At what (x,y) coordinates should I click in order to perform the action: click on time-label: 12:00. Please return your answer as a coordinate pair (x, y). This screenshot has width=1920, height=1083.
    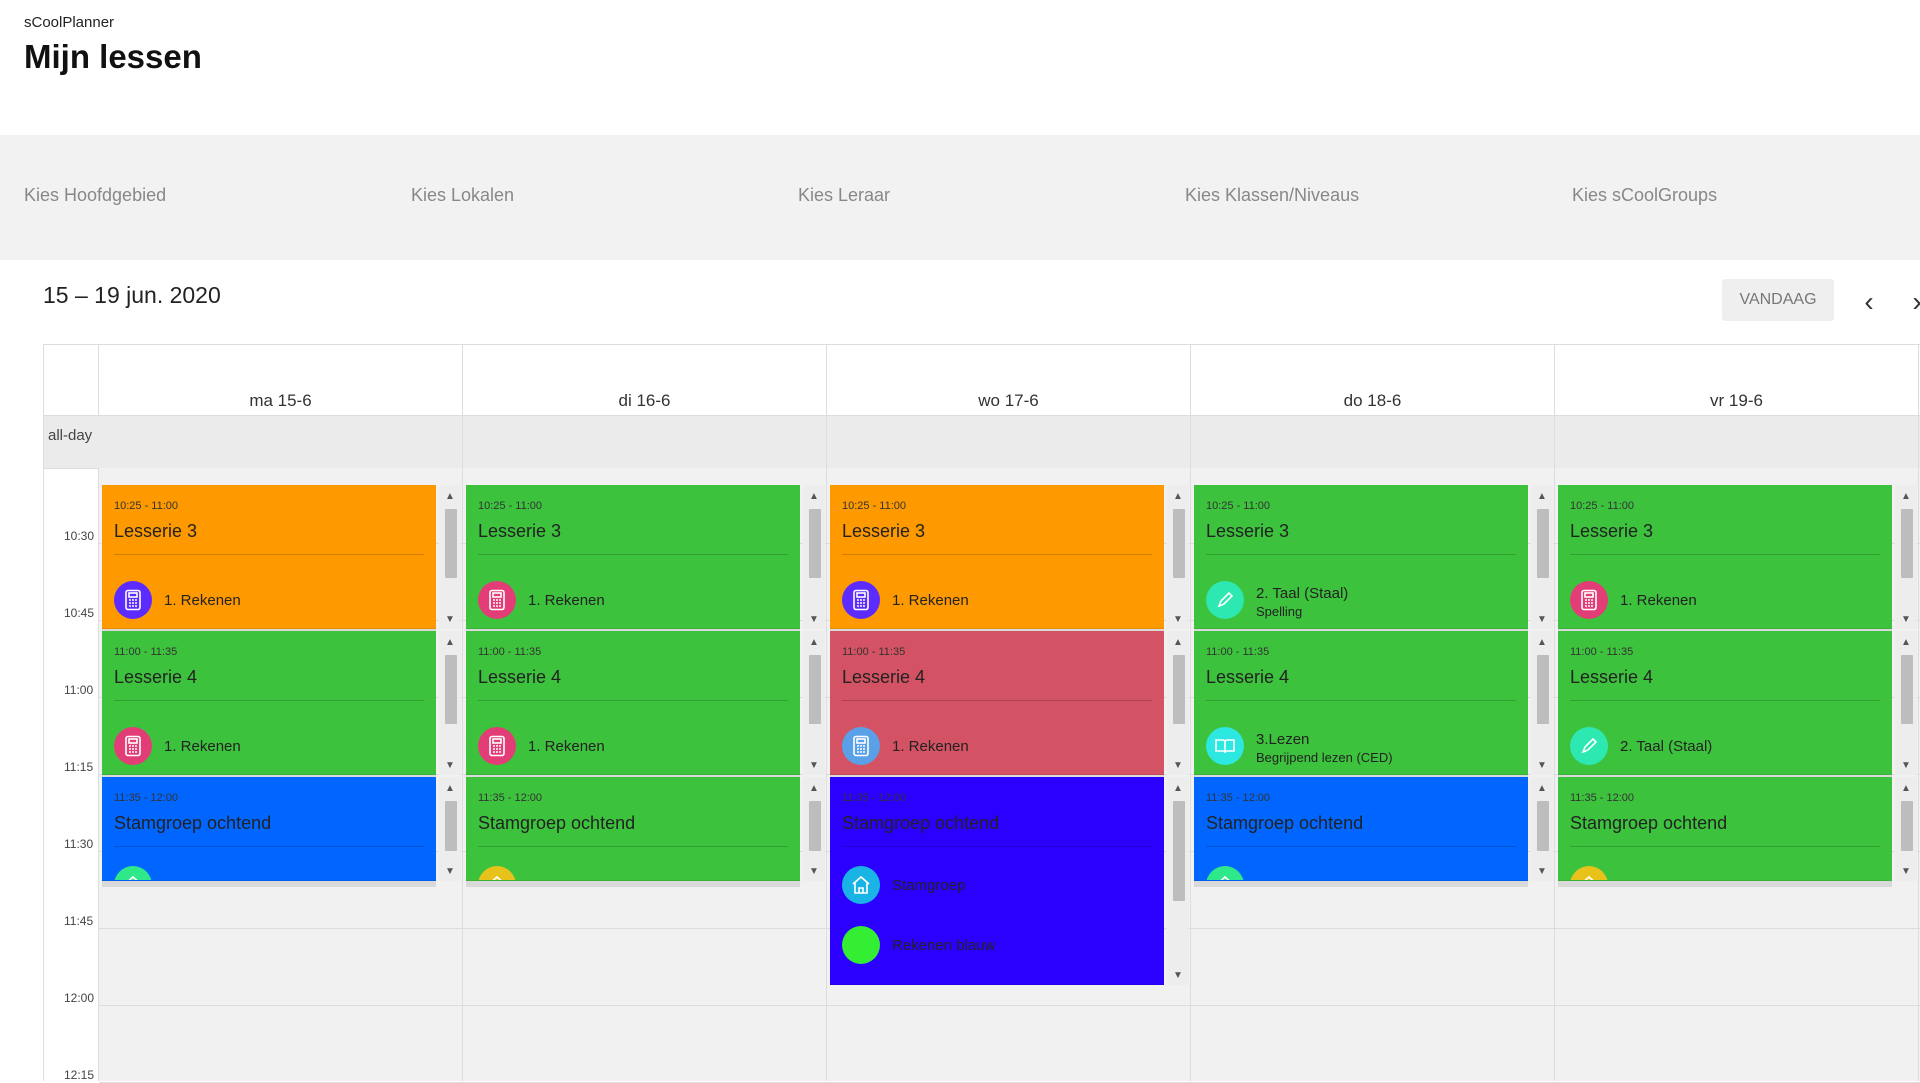
    Looking at the image, I should click on (79, 998).